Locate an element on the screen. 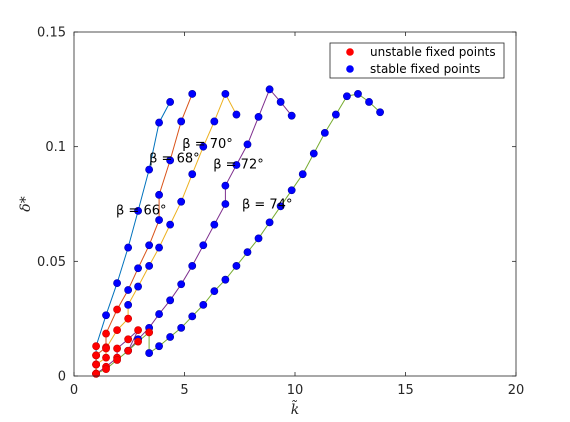  x-tick-label: 20 is located at coordinates (516, 390).